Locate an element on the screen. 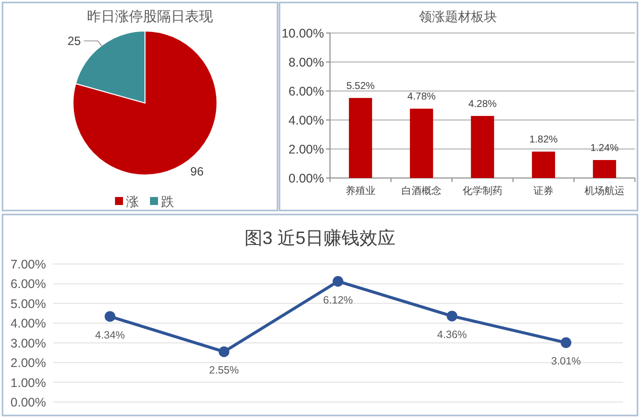 This screenshot has width=640, height=418. y-tick-label: 1.00% is located at coordinates (28, 383).